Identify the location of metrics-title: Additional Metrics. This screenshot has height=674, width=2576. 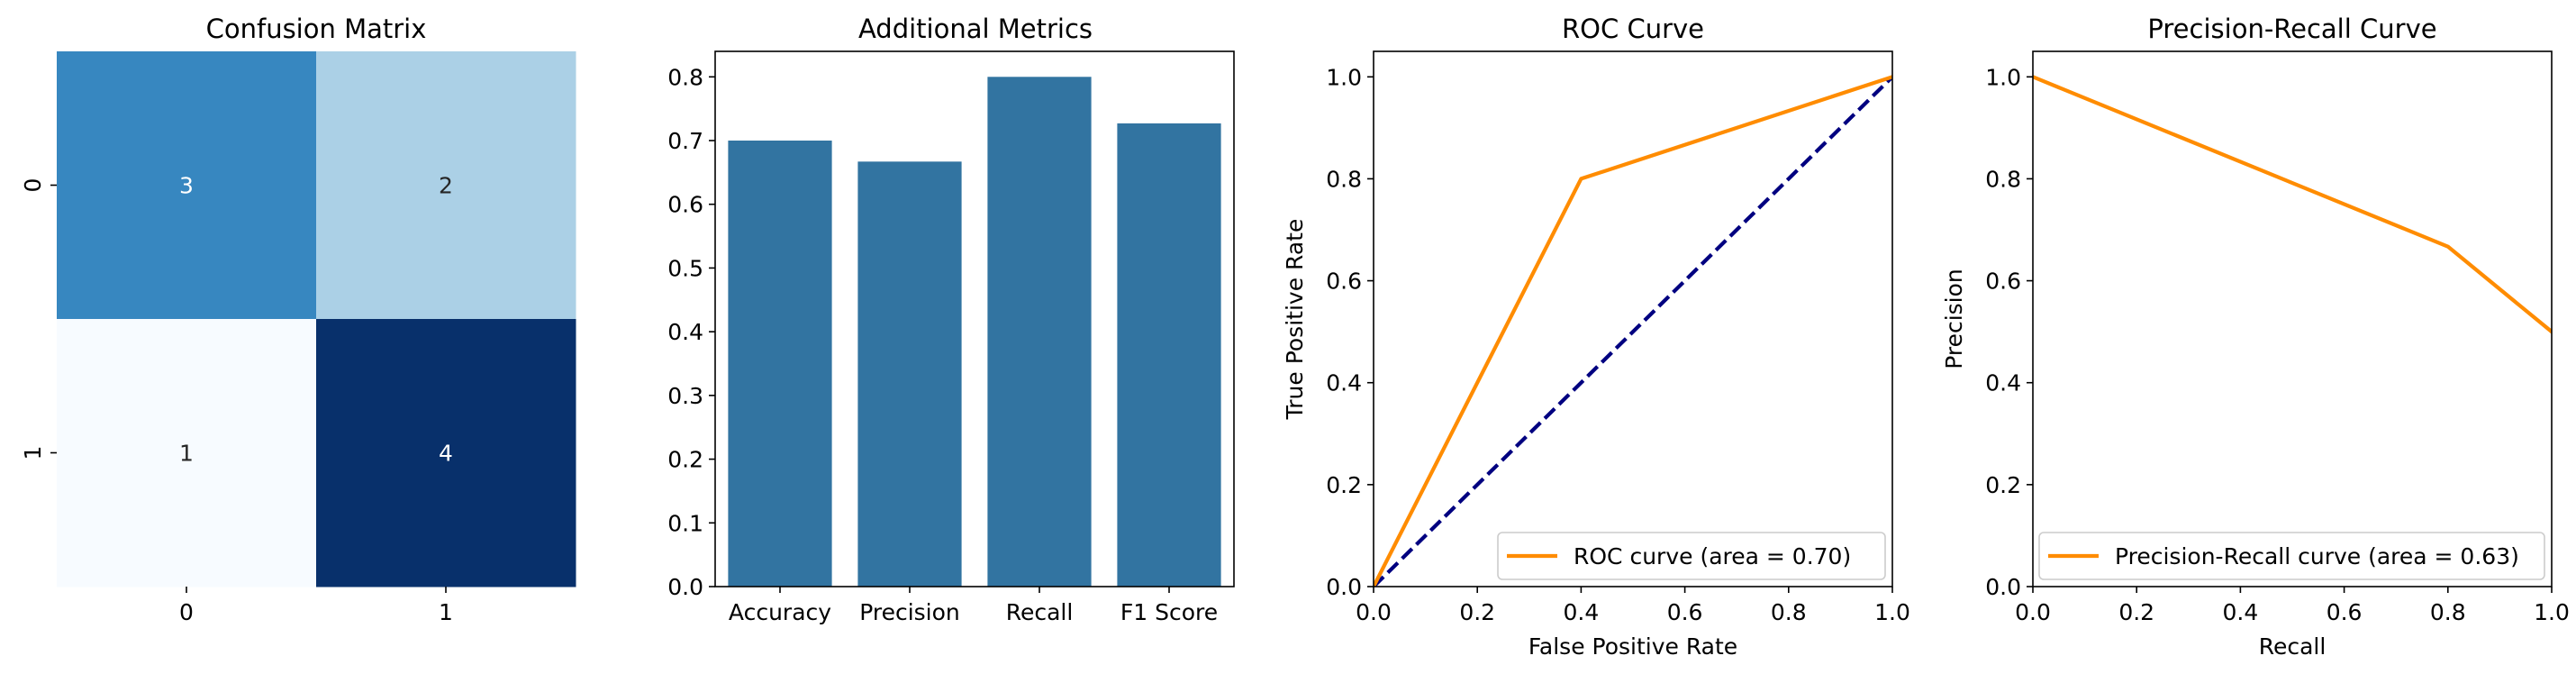
(975, 29).